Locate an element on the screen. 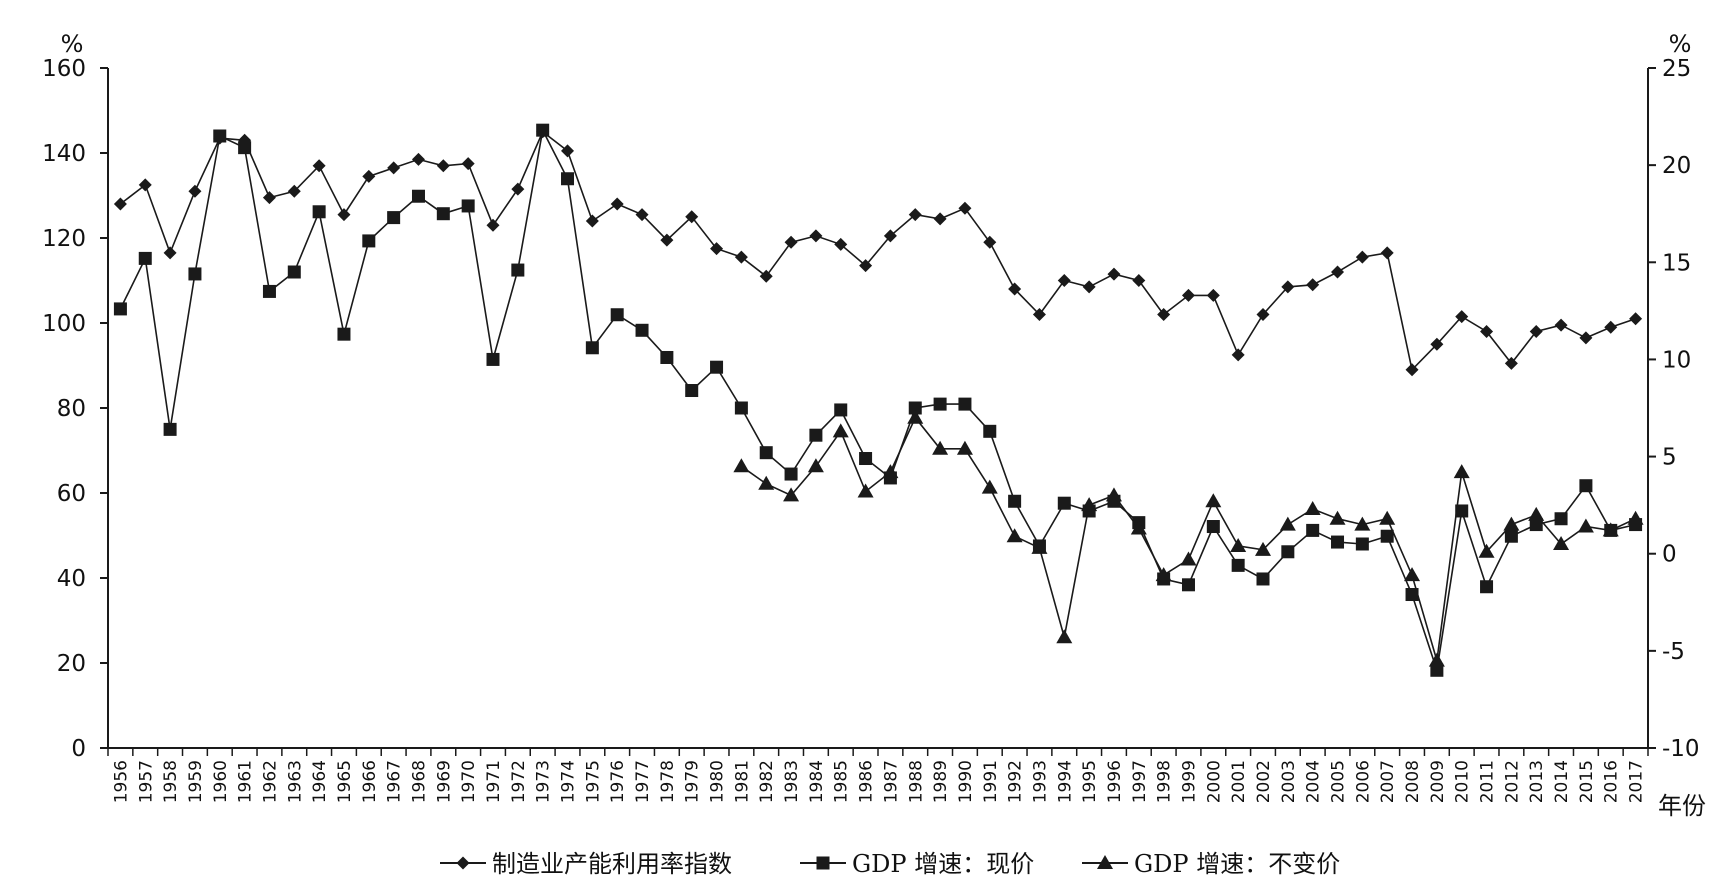 The height and width of the screenshot is (893, 1726). y-left-tick-label: 120 is located at coordinates (64, 239).